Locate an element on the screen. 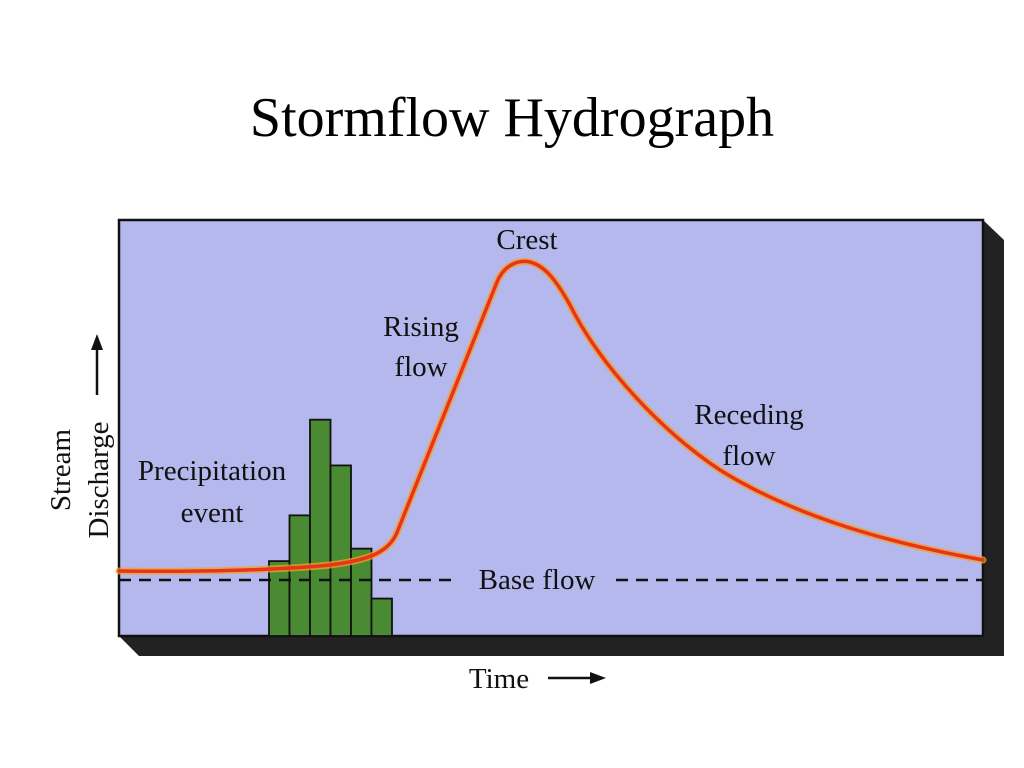 This screenshot has height=768, width=1024. base-flow-label-background is located at coordinates (537, 580).